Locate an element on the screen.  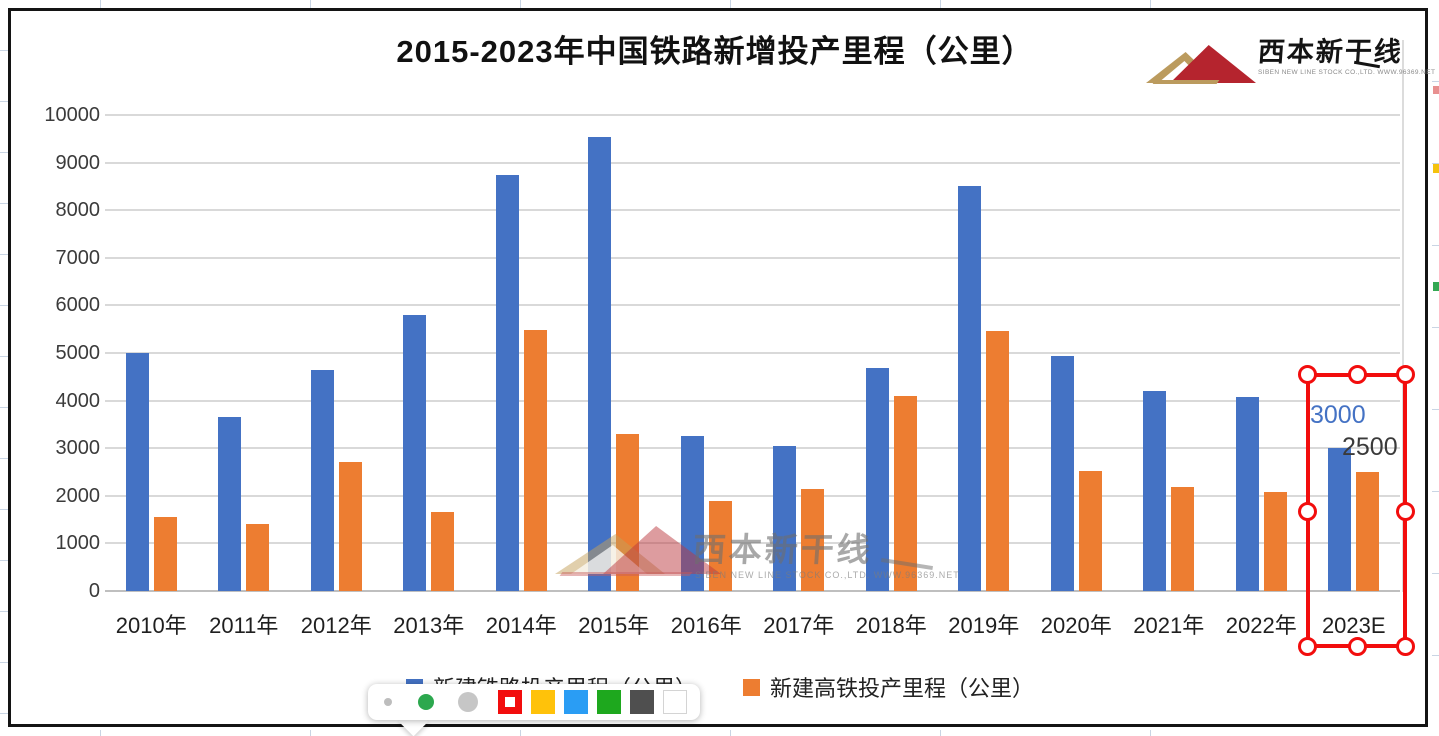
x-tick-label: 2023E is located at coordinates (1353, 625).